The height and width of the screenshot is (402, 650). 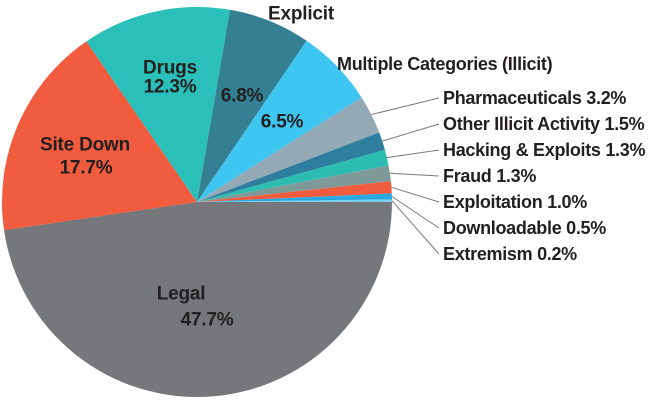 I want to click on slice-pct-site-down: 17.7%, so click(x=86, y=168).